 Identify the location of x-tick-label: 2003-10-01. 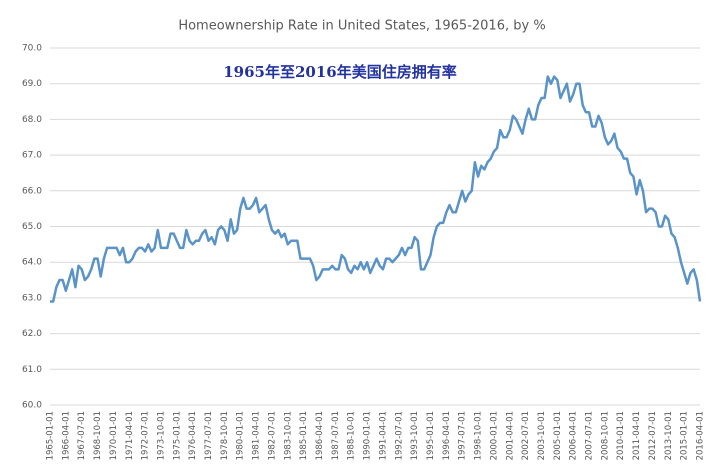
(542, 435).